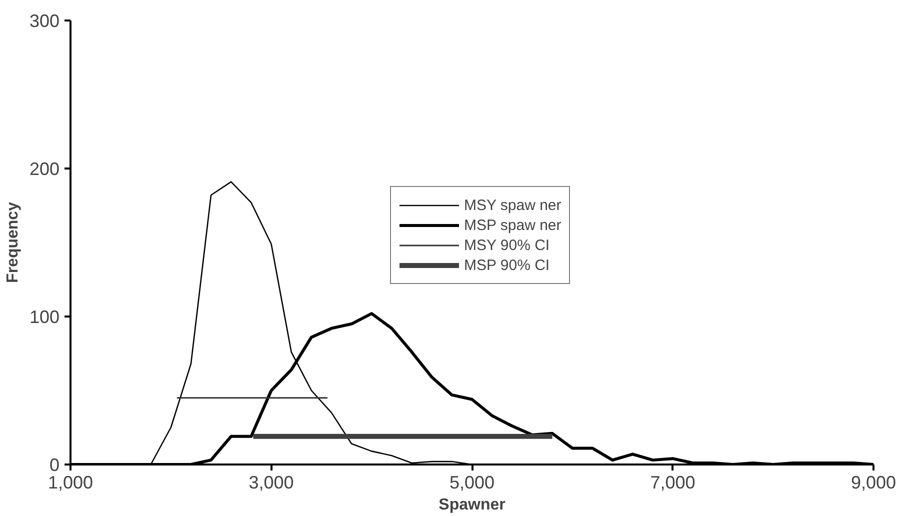  Describe the element at coordinates (44, 21) in the screenshot. I see `y-tick-label: 300` at that location.